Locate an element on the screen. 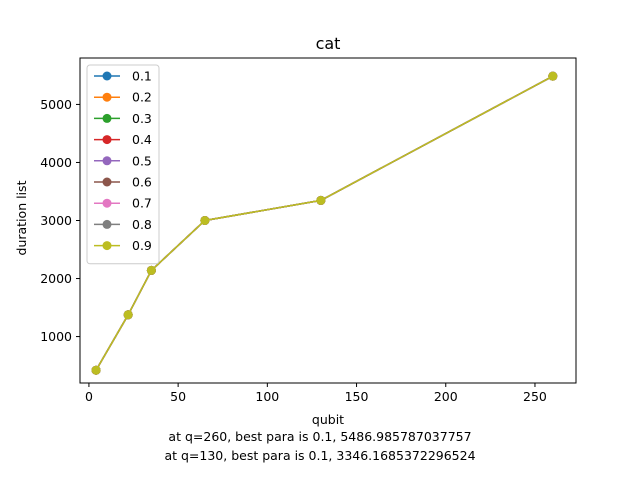  y-tick-label: 1000 is located at coordinates (56, 336).